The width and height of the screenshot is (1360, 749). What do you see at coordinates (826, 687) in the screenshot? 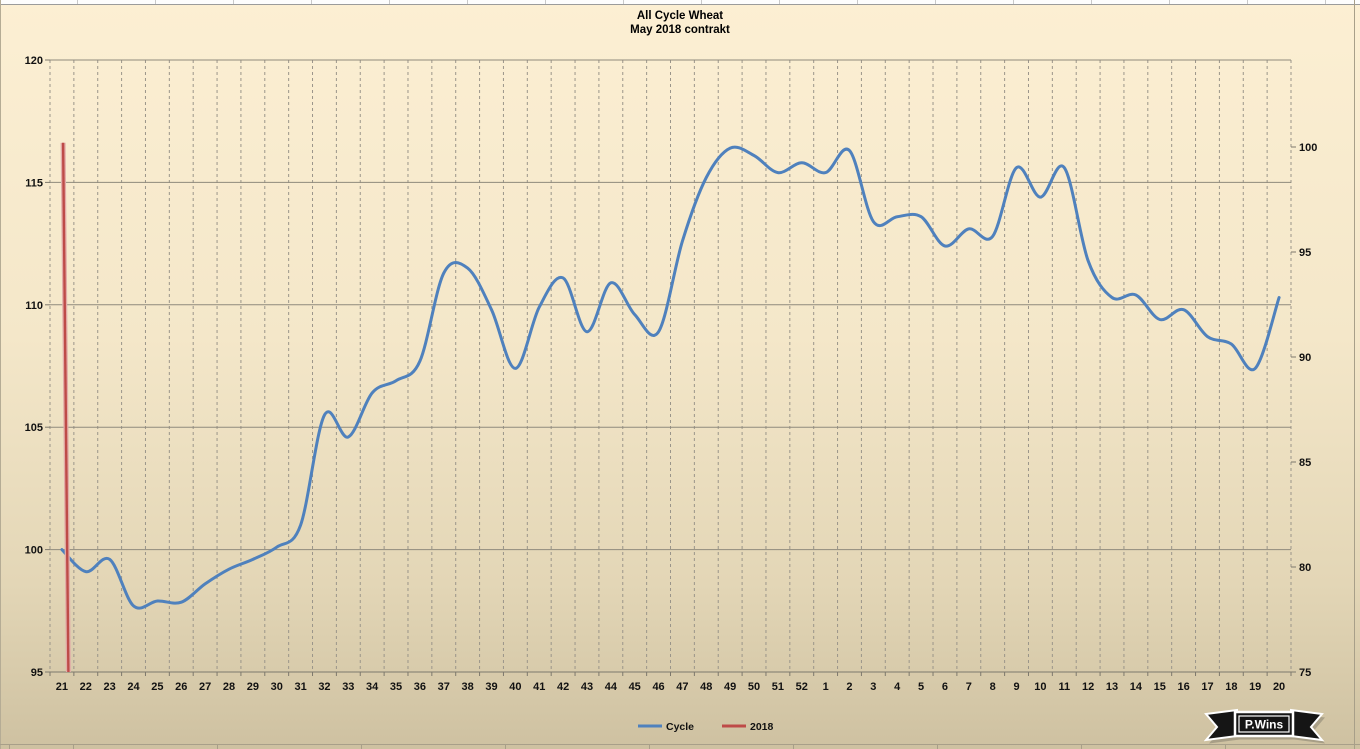
I see `x-axis-label: 1` at bounding box center [826, 687].